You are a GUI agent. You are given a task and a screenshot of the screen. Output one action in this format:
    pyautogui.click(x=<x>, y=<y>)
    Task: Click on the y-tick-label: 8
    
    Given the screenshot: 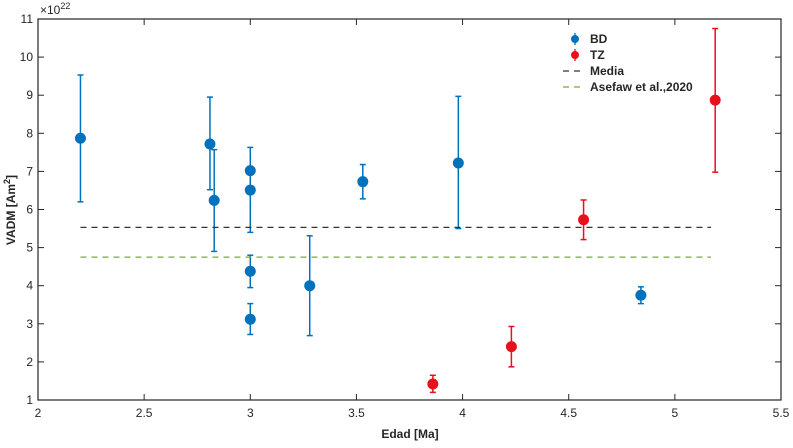 What is the action you would take?
    pyautogui.click(x=29, y=133)
    